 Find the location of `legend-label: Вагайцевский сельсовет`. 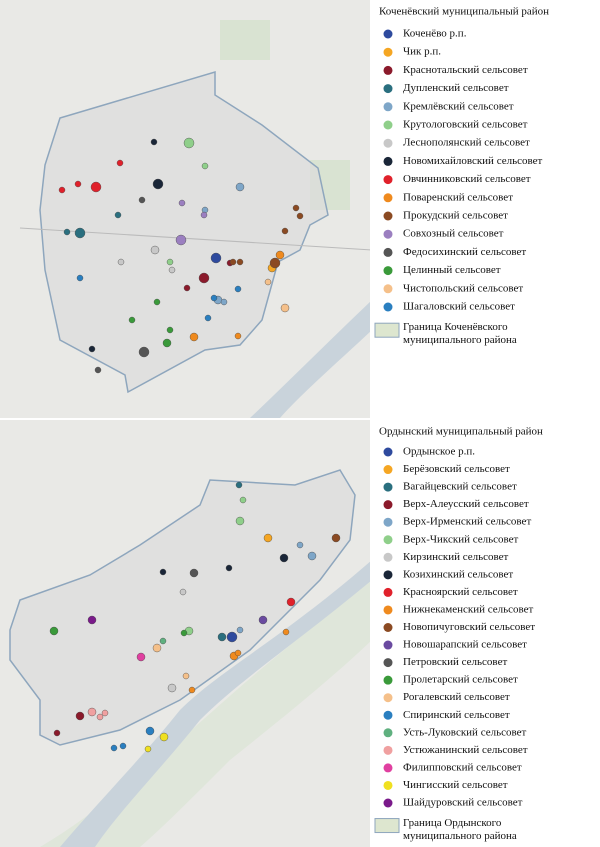

legend-label: Вагайцевский сельсовет is located at coordinates (460, 487).